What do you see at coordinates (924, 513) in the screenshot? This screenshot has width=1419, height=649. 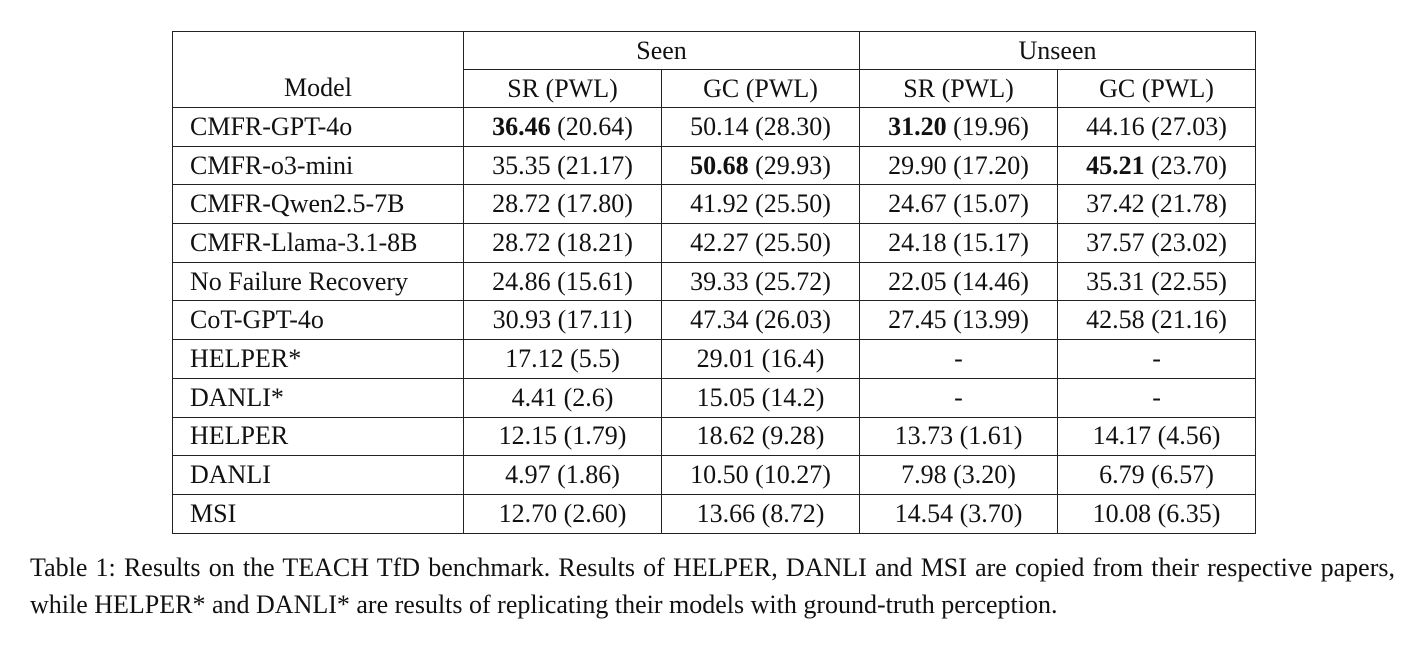 I see `score-value: 14.54` at bounding box center [924, 513].